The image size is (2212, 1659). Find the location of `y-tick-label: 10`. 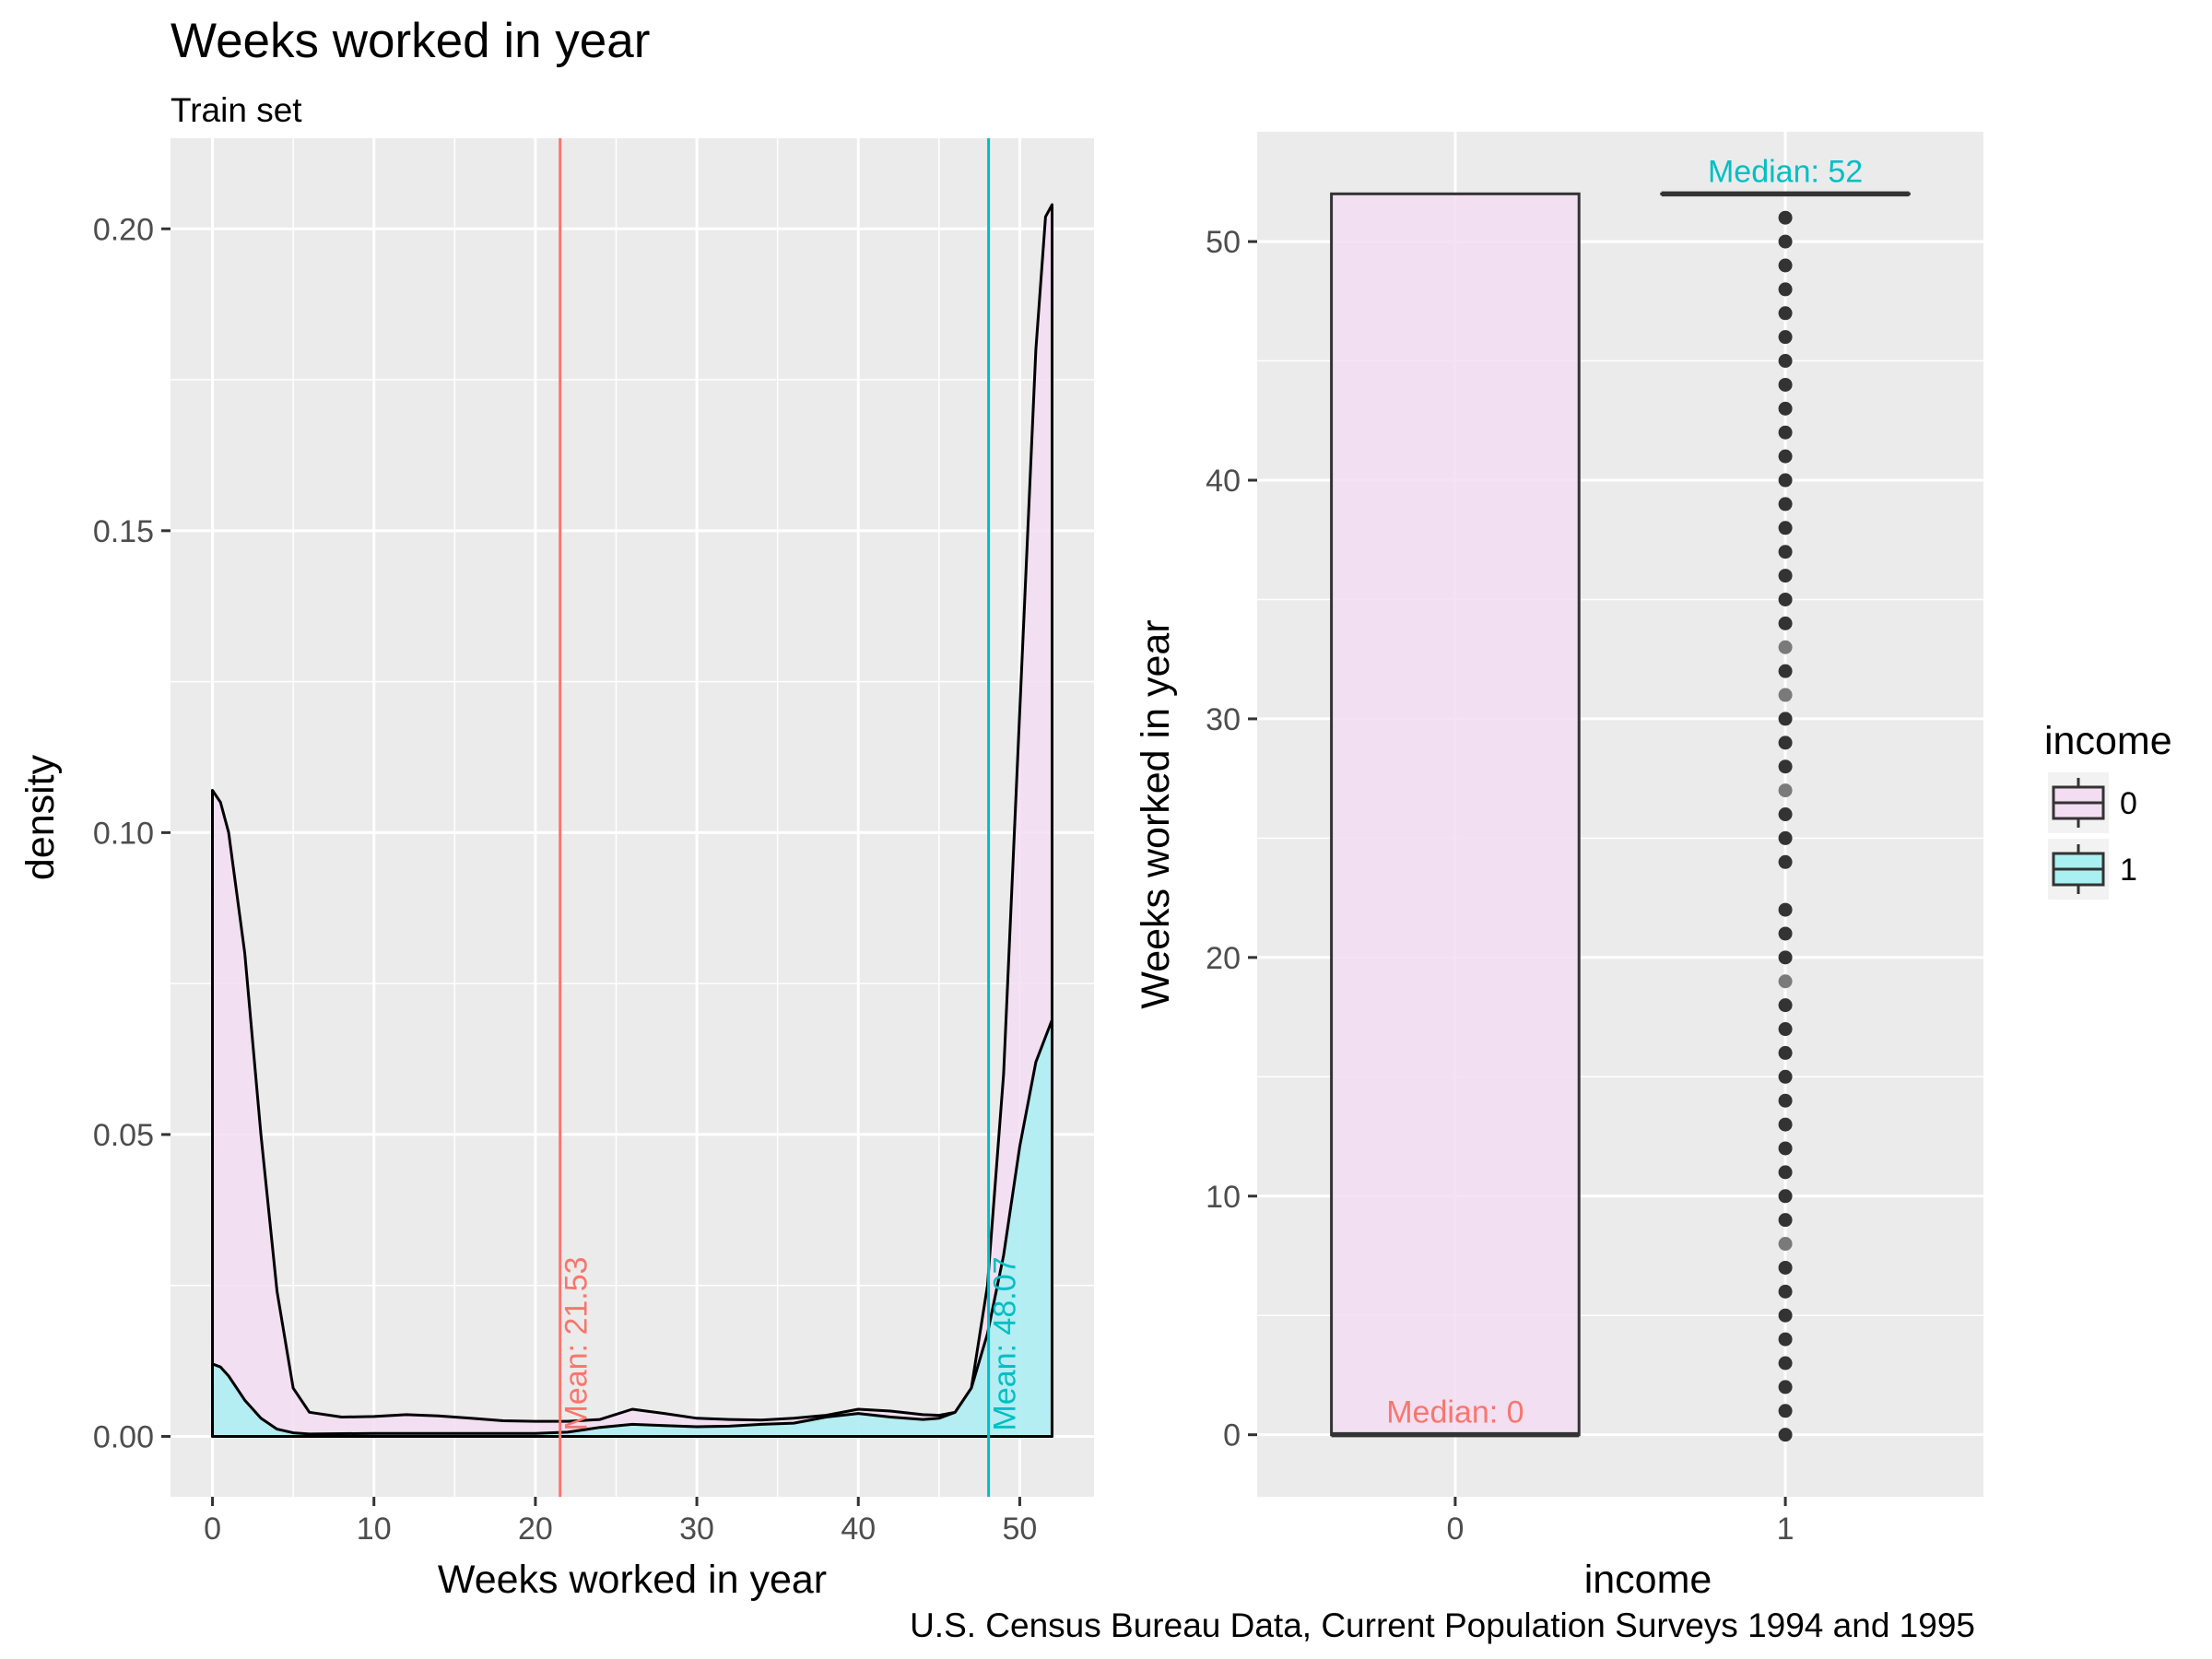

y-tick-label: 10 is located at coordinates (1223, 1197).